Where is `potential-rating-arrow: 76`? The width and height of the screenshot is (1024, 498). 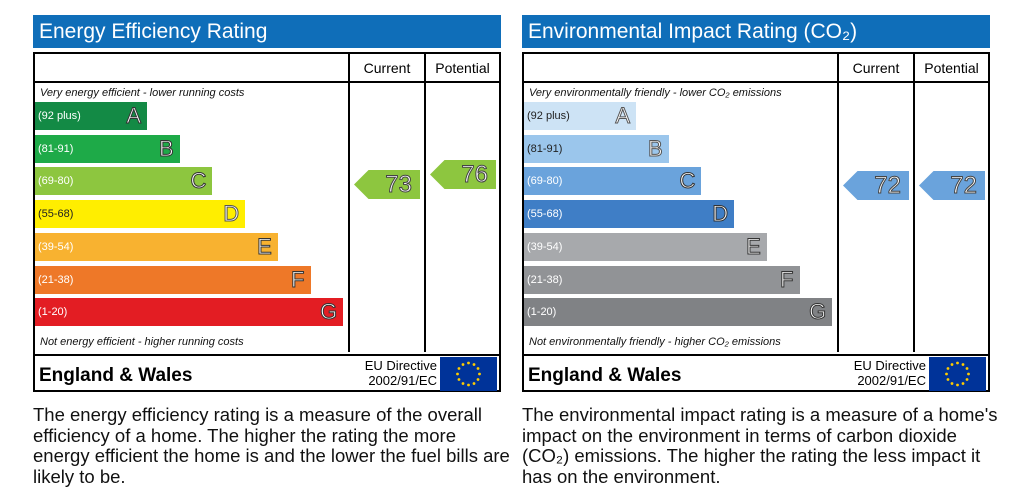 potential-rating-arrow: 76 is located at coordinates (463, 174).